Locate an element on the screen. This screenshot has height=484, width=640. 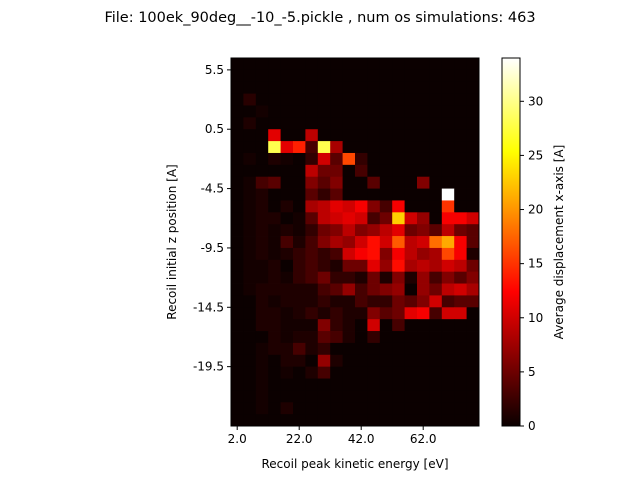
y-tick-label: -4.5 is located at coordinates (212, 189).